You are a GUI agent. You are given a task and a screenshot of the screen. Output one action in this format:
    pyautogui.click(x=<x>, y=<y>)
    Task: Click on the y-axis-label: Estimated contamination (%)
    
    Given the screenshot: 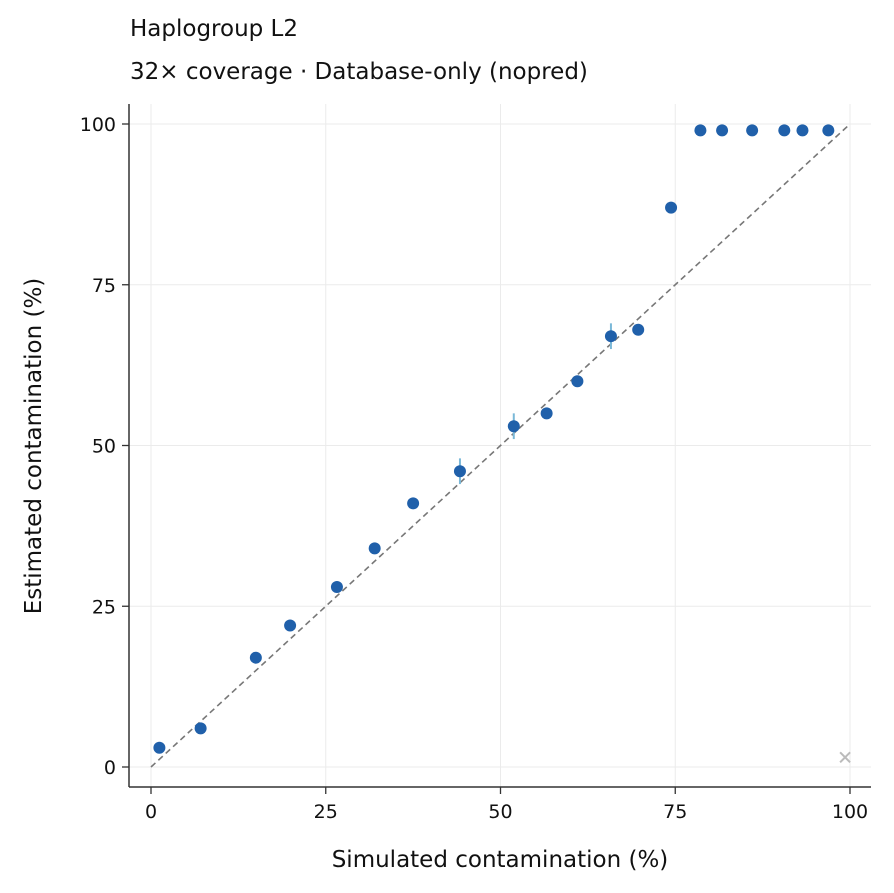 What is the action you would take?
    pyautogui.click(x=34, y=446)
    